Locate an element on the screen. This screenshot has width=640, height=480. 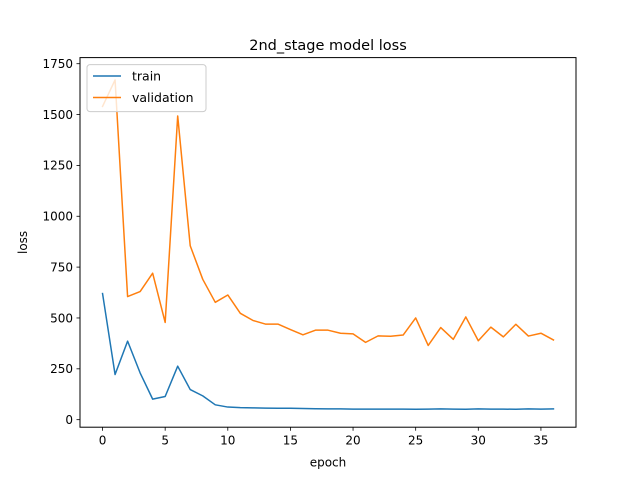
y-tick-label: 750 is located at coordinates (61, 267).